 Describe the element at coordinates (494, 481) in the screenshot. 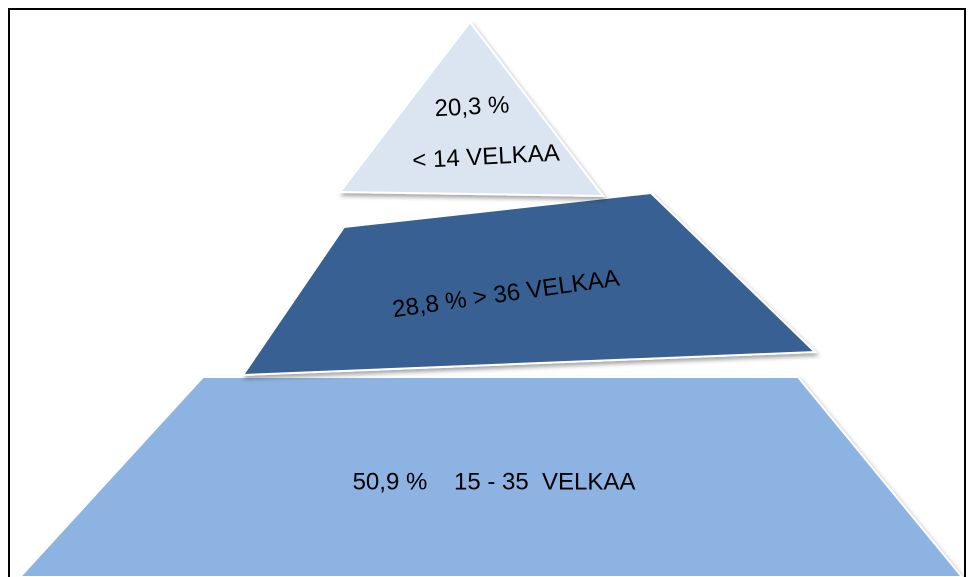

I see `base-label: 50,9 % 15 - 35 VELKAA` at that location.